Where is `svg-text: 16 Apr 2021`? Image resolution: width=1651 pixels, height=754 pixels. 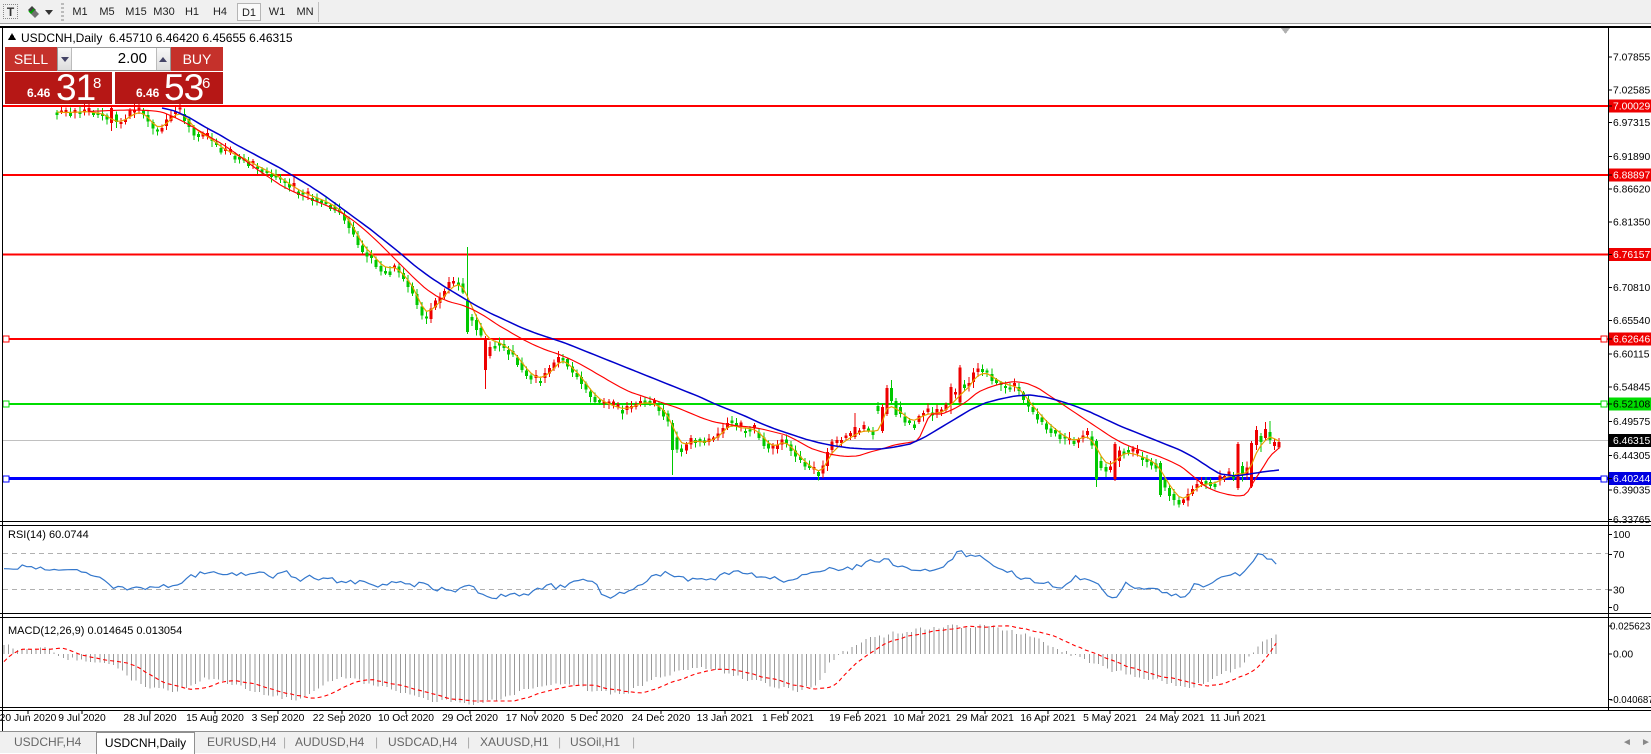 svg-text: 16 Apr 2021 is located at coordinates (1048, 718).